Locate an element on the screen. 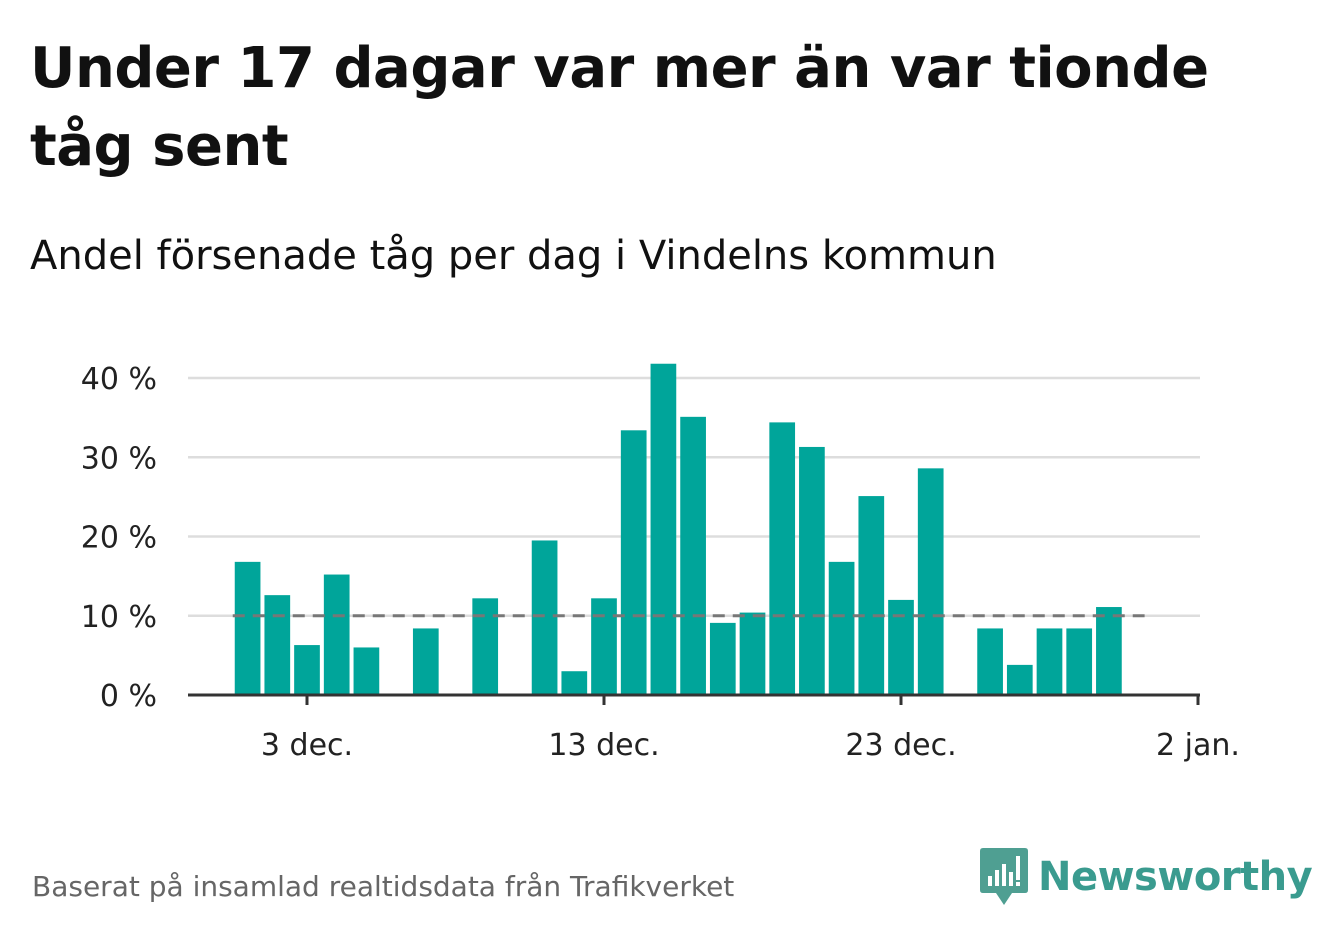 The image size is (1322, 939). bar-chart-speech-bubble-icon is located at coordinates (1004, 876).